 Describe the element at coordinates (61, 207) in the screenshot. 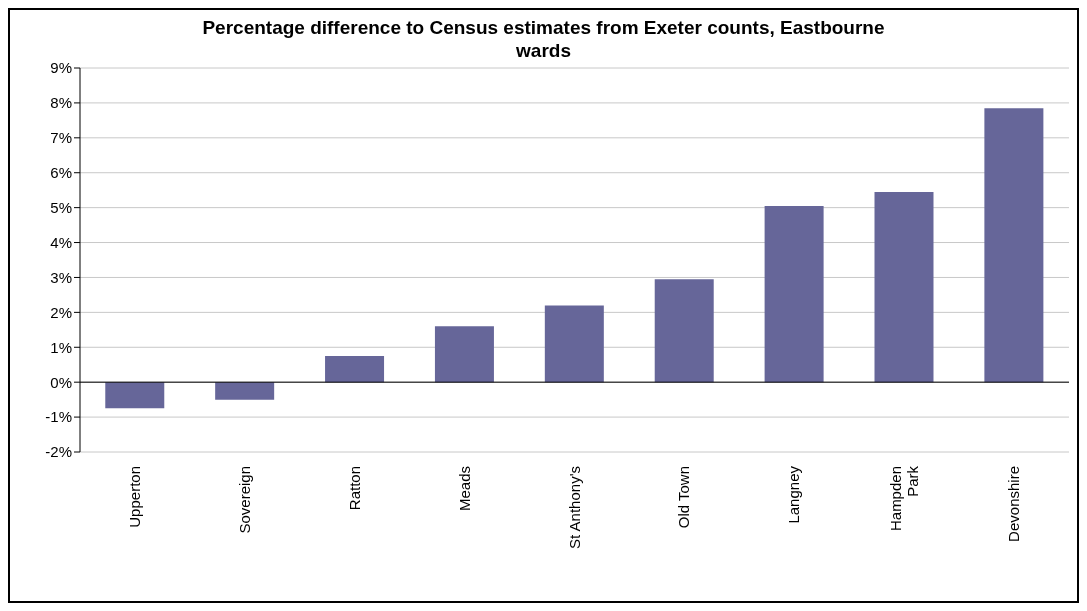

I see `y-tick-label: 5%` at that location.